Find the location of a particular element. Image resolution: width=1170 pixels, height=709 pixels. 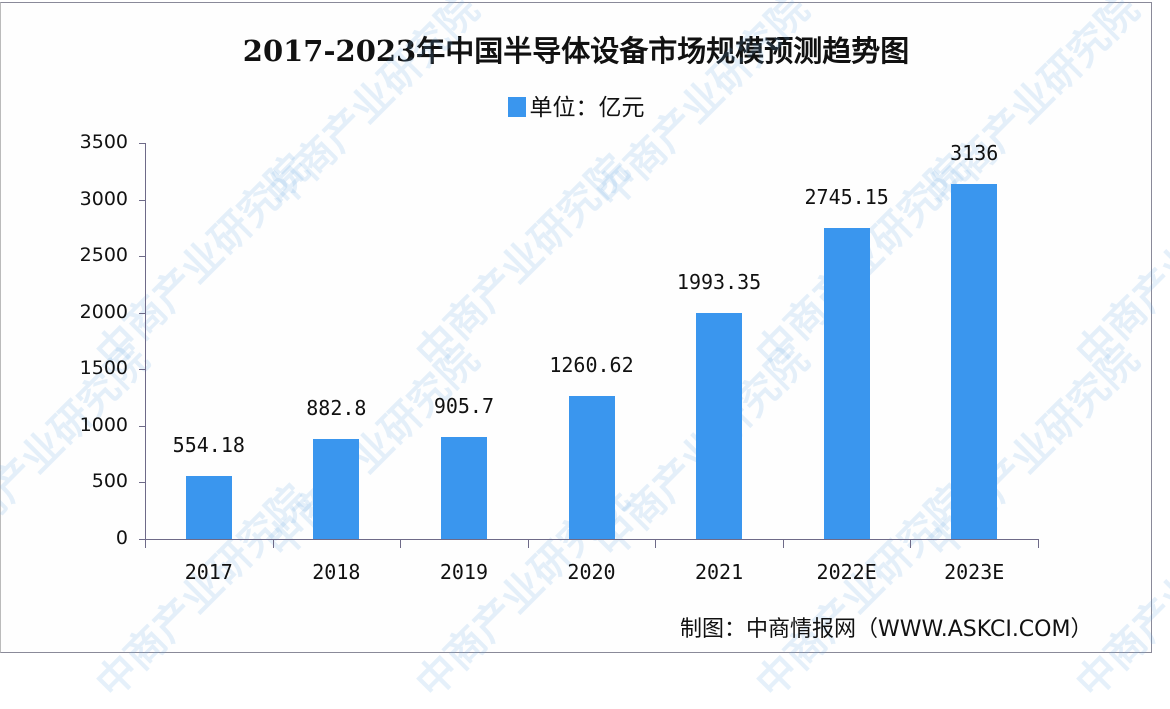

y-tick-label: 2500 is located at coordinates (103, 255).